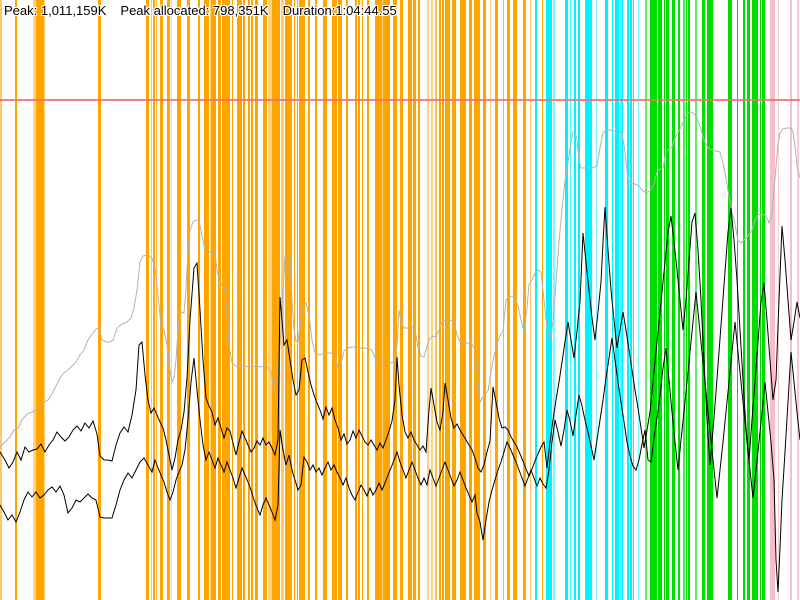 The height and width of the screenshot is (600, 800). I want to click on event-line-p, so click(772, 300).